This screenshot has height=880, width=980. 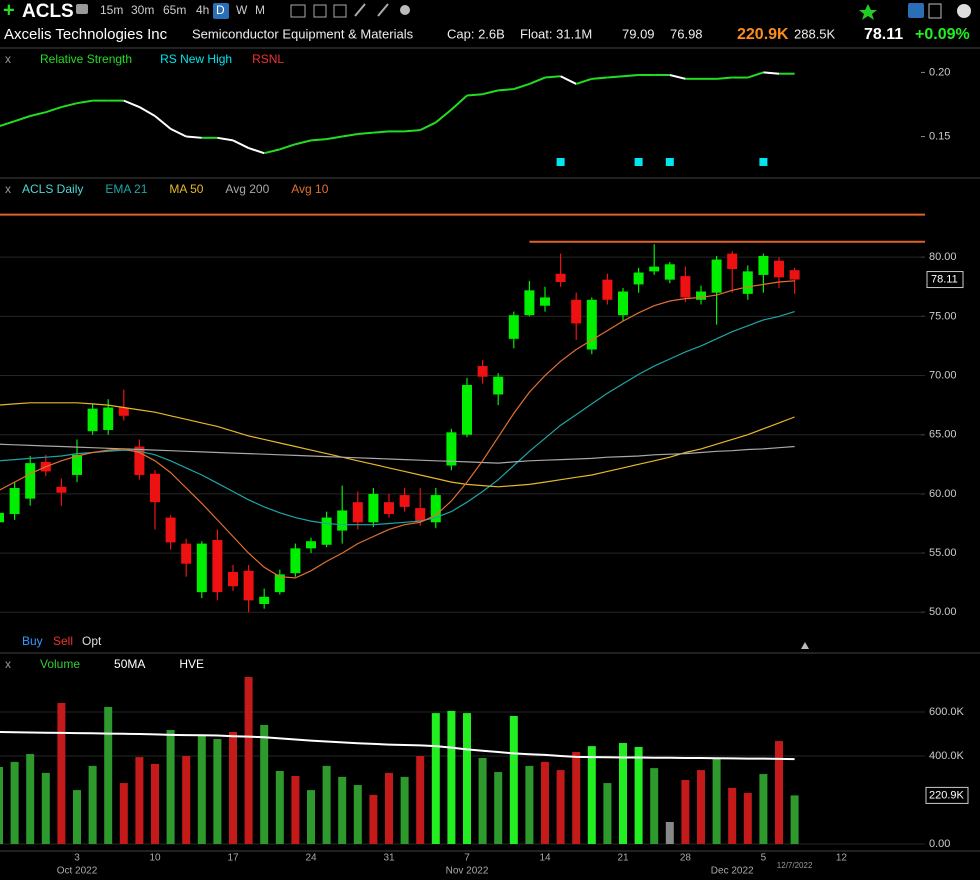 What do you see at coordinates (129, 664) in the screenshot?
I see `legend-entry: 50MA` at bounding box center [129, 664].